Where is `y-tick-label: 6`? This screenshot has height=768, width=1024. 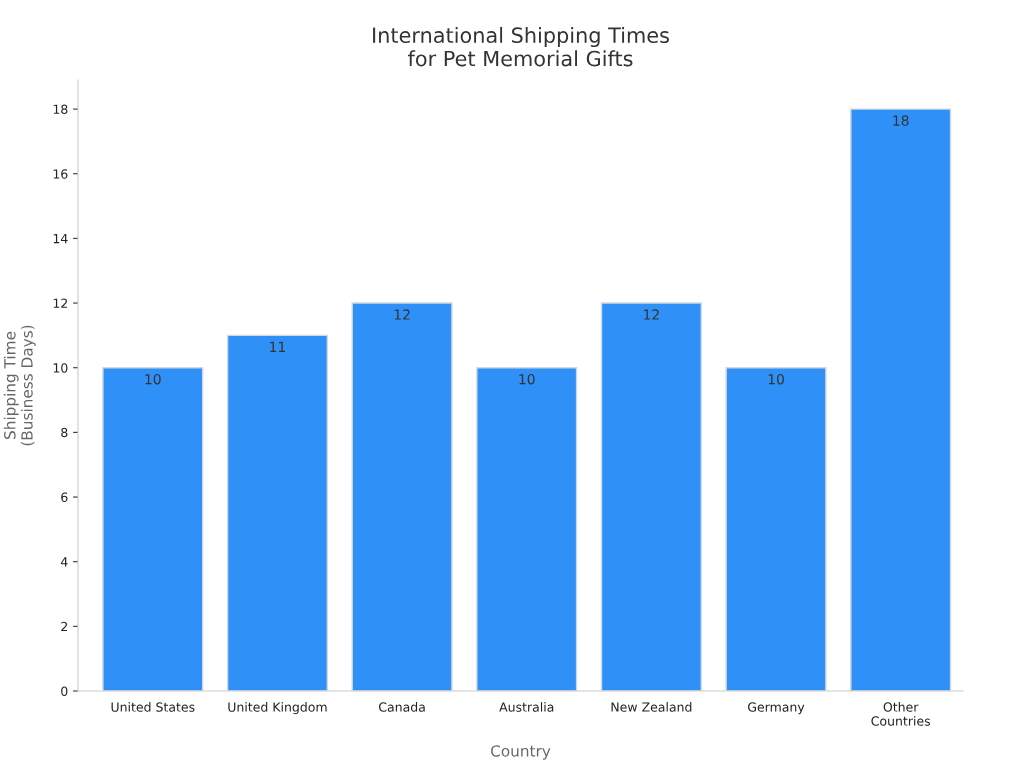 y-tick-label: 6 is located at coordinates (64, 497).